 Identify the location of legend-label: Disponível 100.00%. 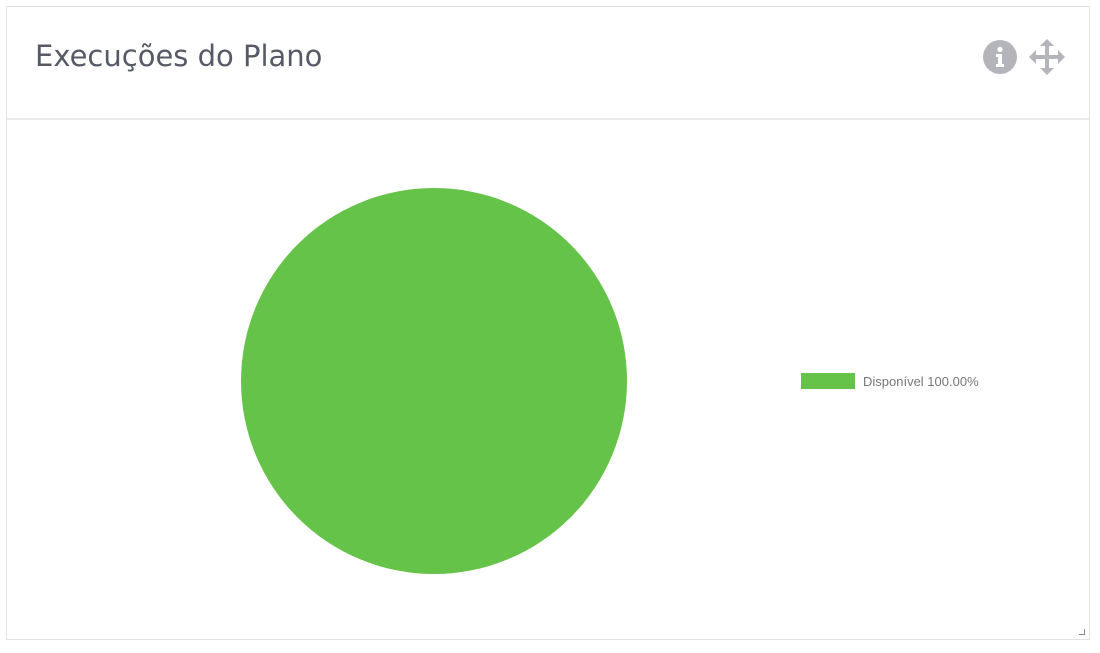
(921, 381).